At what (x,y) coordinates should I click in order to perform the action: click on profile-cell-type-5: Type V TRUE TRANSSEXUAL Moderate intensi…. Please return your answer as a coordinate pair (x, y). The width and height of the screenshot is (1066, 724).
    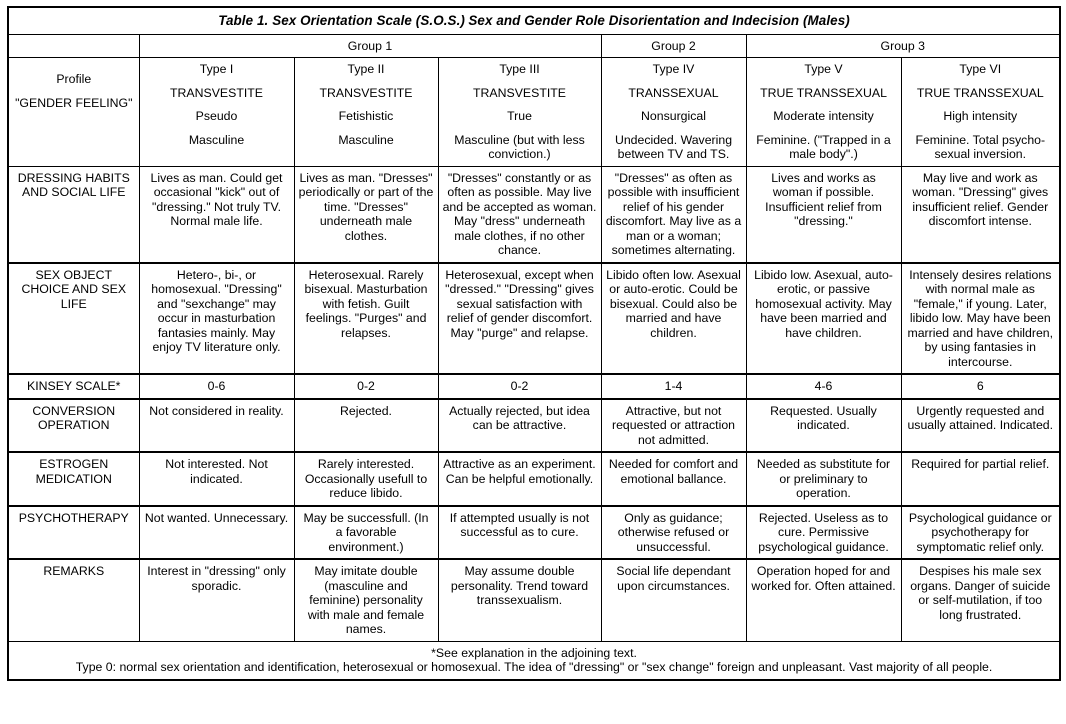
    Looking at the image, I should click on (823, 112).